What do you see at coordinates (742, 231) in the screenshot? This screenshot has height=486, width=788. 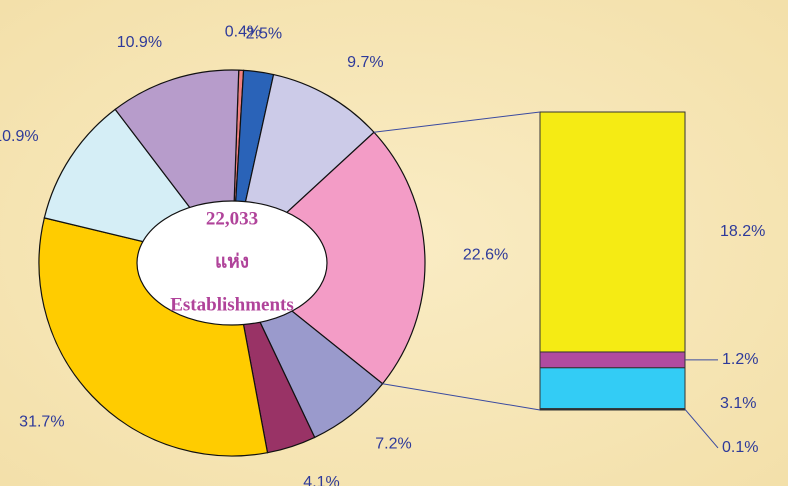 I see `breakout-label: 18.2%` at bounding box center [742, 231].